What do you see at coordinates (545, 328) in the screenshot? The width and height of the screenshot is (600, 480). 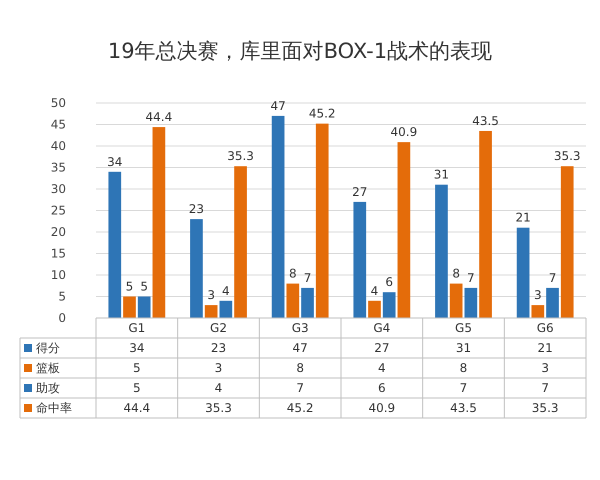 I see `x-tick-label: G6` at bounding box center [545, 328].